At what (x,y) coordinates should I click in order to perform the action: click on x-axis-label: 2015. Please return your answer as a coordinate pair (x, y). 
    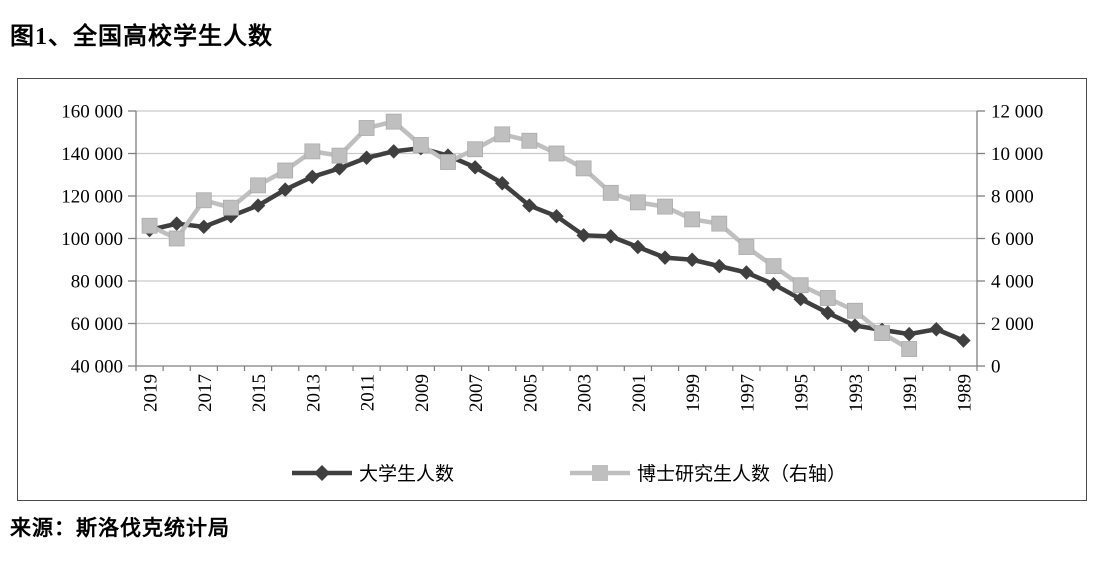
    Looking at the image, I should click on (259, 393).